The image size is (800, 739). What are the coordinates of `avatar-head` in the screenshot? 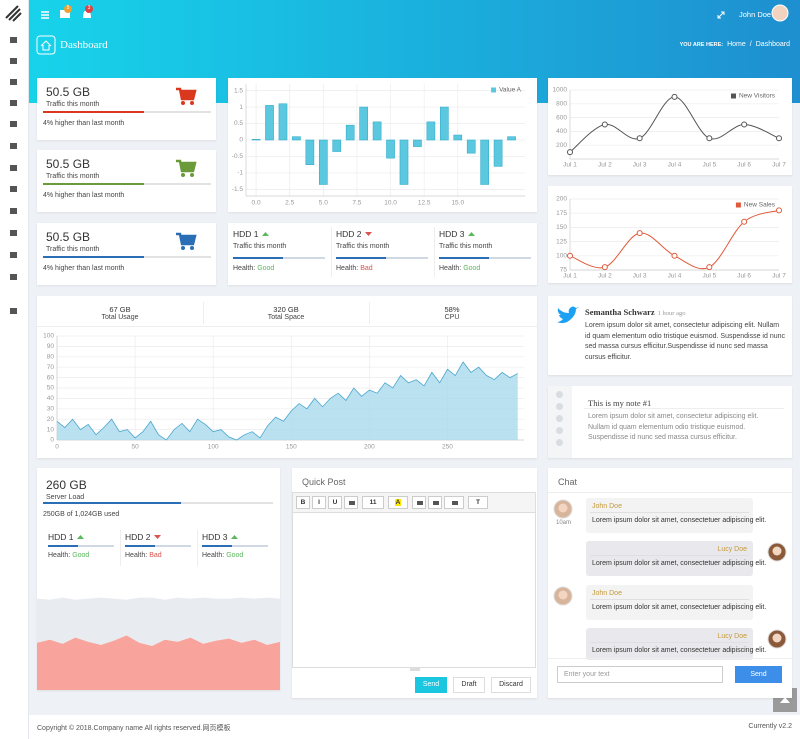 It's located at (777, 638).